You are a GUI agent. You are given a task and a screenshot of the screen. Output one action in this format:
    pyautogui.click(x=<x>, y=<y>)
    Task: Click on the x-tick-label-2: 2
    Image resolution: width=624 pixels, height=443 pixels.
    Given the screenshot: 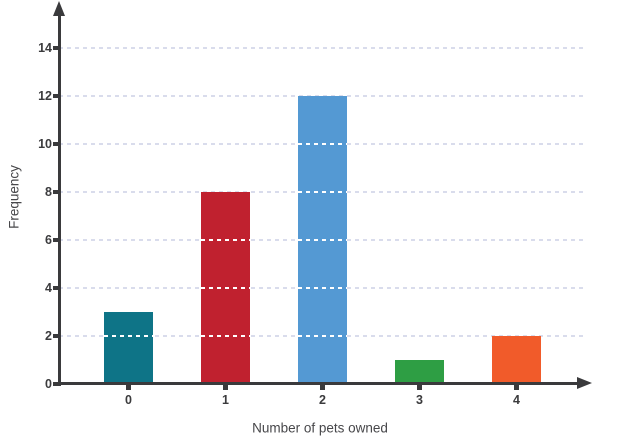 What is the action you would take?
    pyautogui.click(x=322, y=400)
    